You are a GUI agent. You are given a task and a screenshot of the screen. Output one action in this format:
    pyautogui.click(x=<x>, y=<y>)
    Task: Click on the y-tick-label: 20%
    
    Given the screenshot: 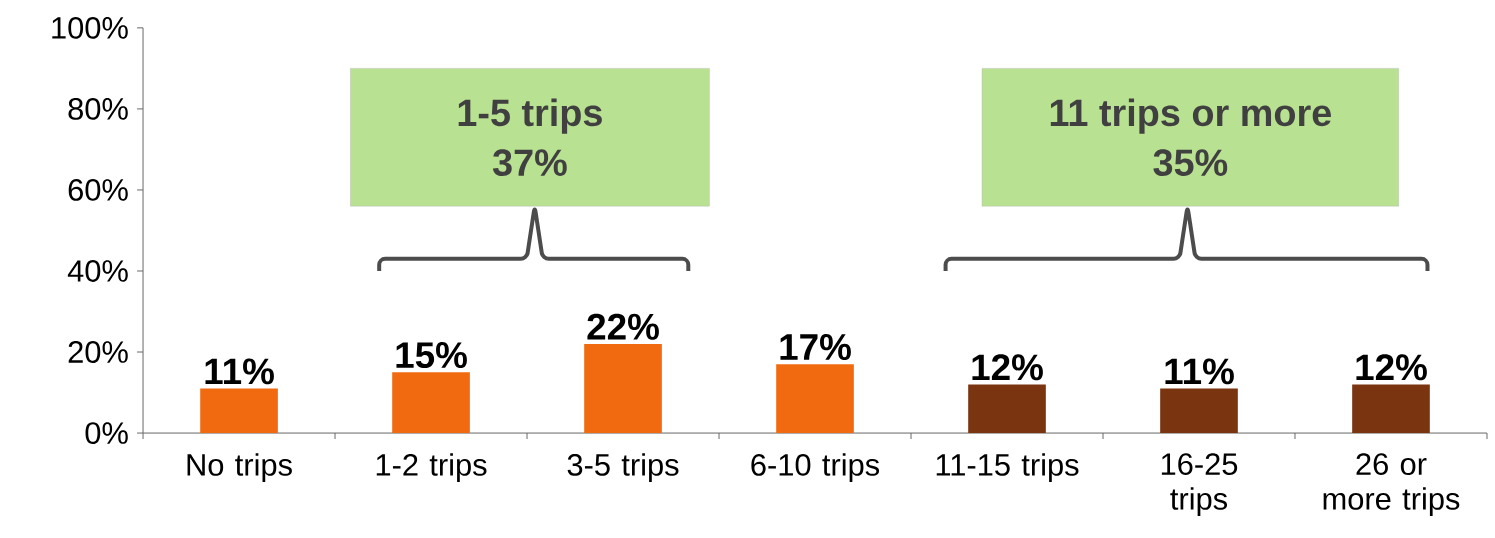 What is the action you would take?
    pyautogui.click(x=98, y=352)
    